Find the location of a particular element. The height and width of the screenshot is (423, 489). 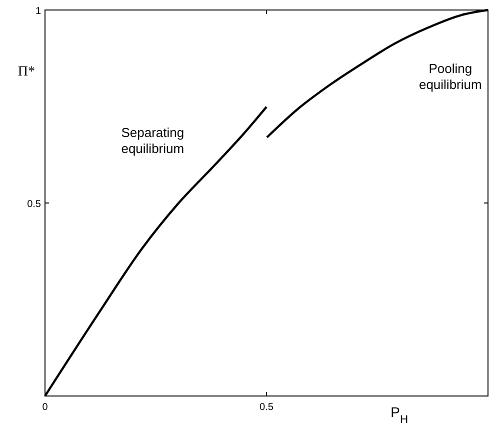

x-tick-label: 0 is located at coordinates (45, 407).